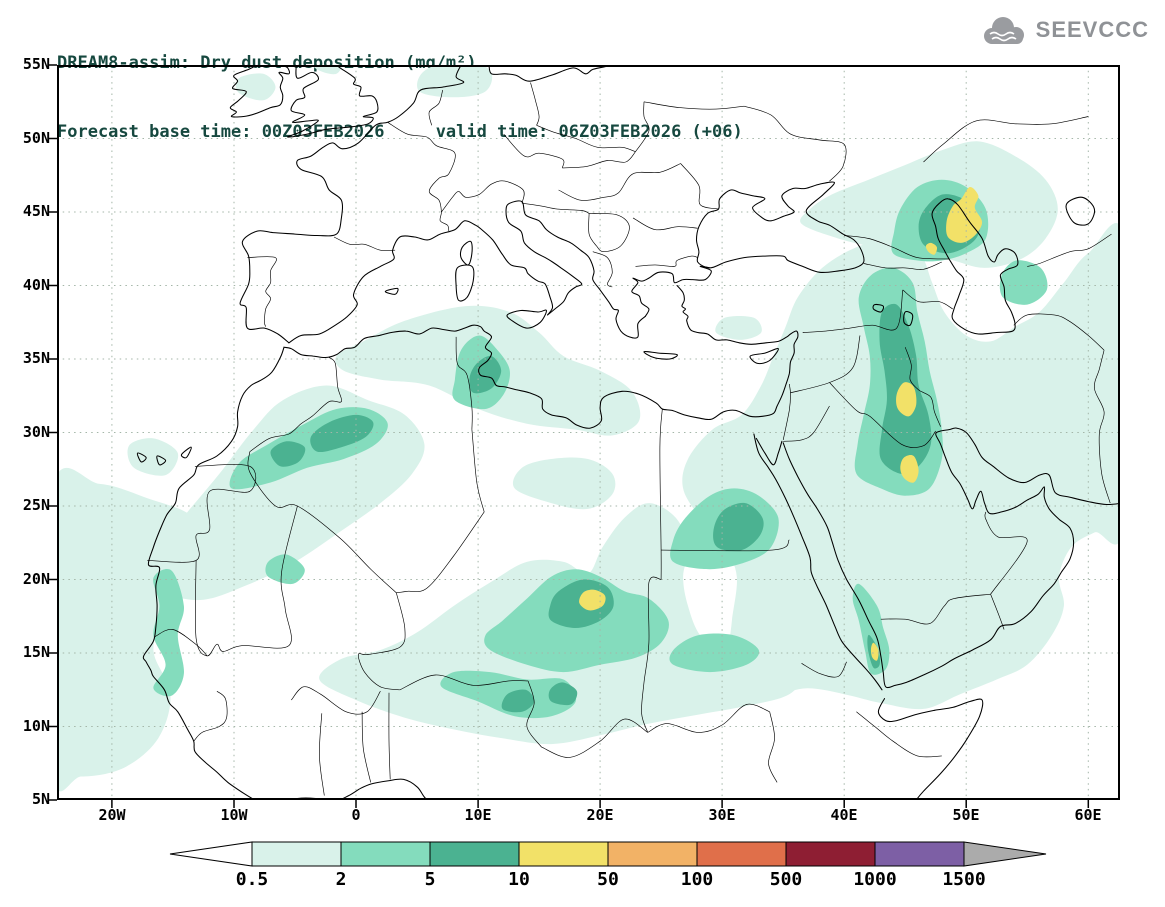  What do you see at coordinates (608, 879) in the screenshot?
I see `colorbar-tick-label: 50` at bounding box center [608, 879].